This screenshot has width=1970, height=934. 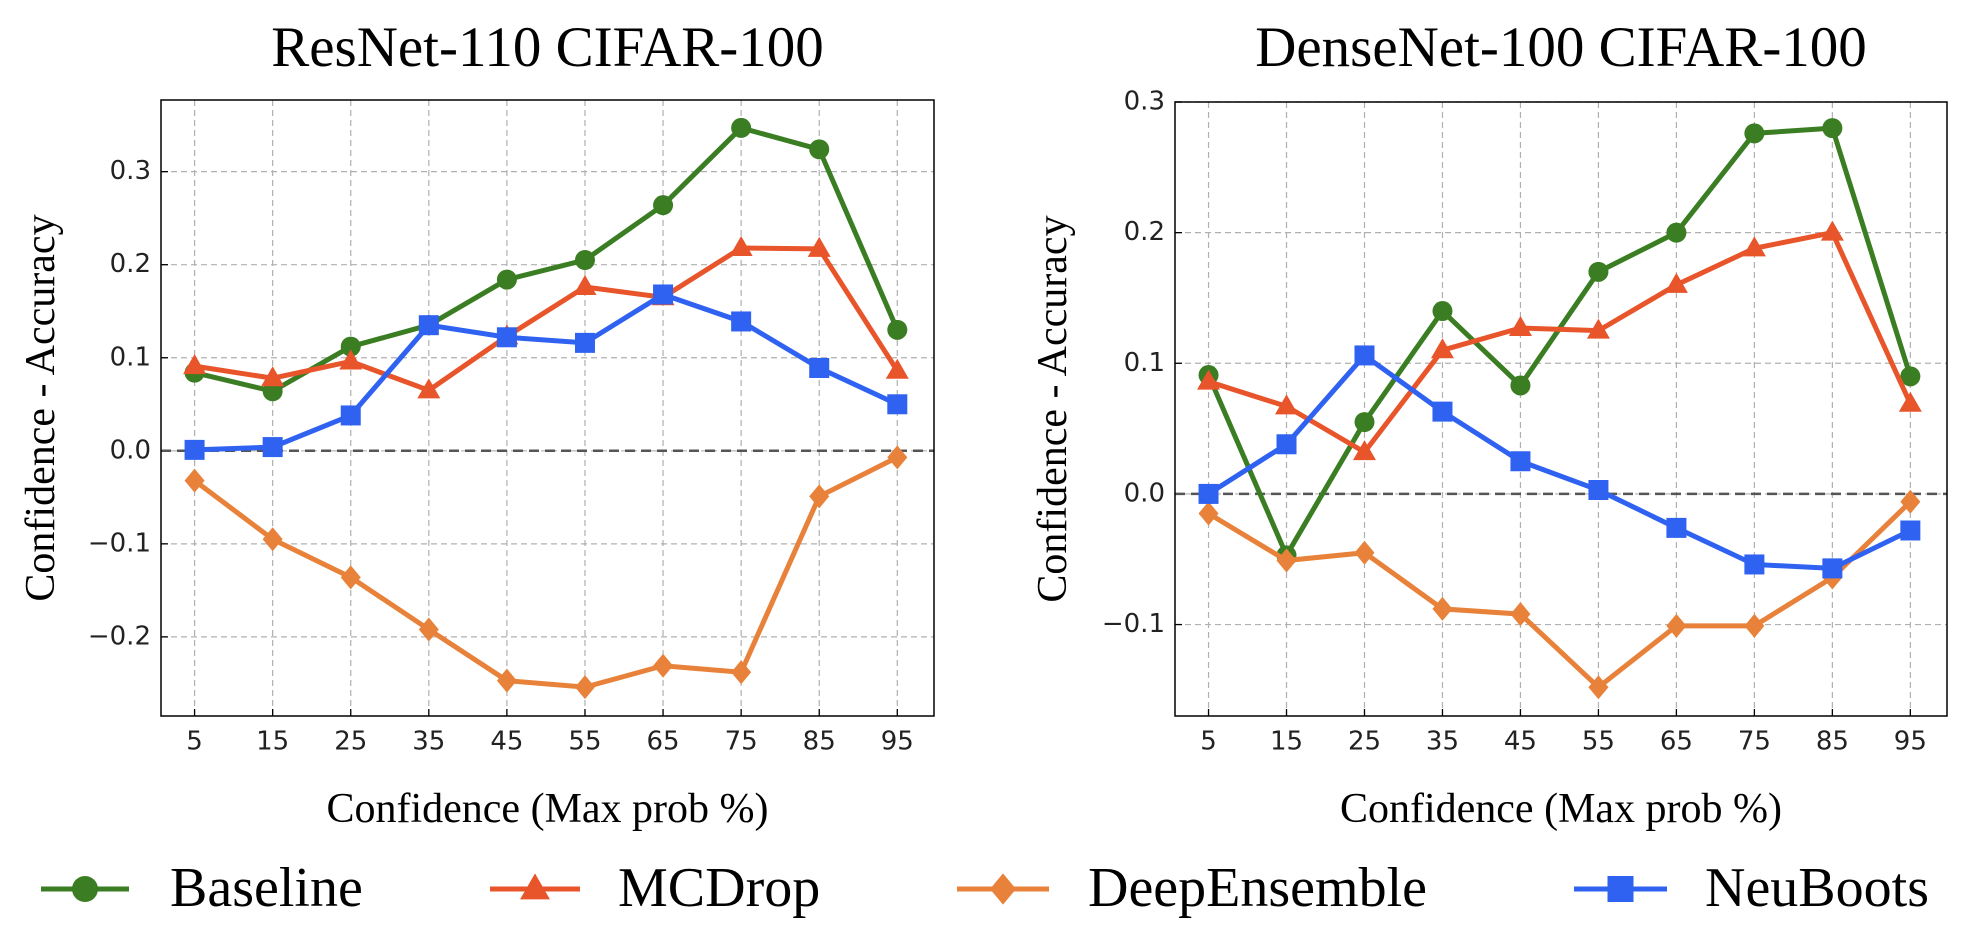 What do you see at coordinates (1598, 742) in the screenshot?
I see `x-tick-label: 55` at bounding box center [1598, 742].